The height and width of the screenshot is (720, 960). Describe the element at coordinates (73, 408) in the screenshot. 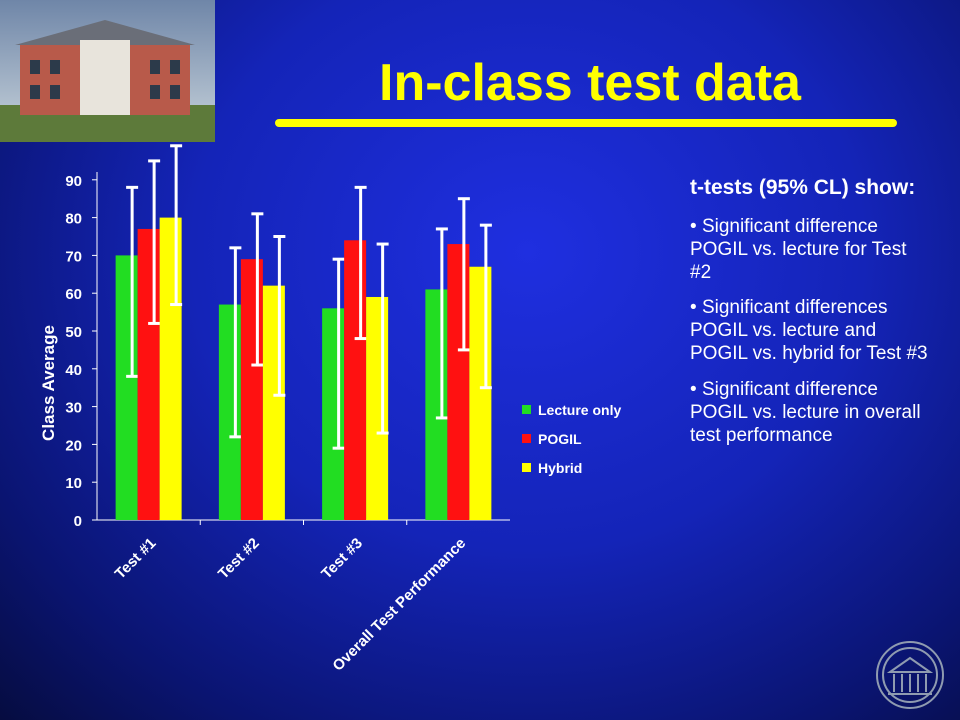

I see `y-tick-label: 30` at that location.